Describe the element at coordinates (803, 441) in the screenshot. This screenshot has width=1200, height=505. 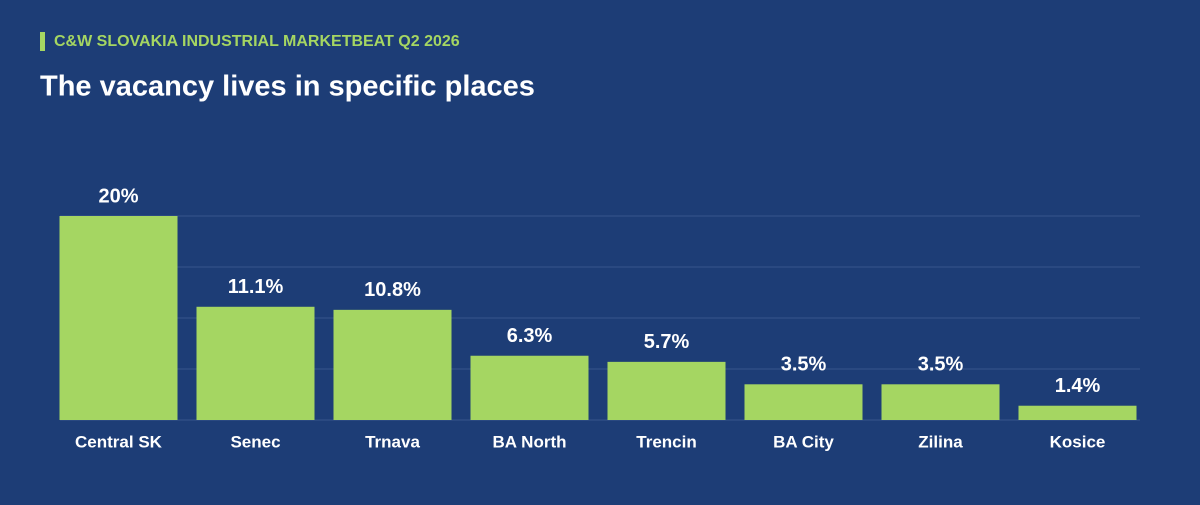
I see `x-tick-label: BA City` at that location.